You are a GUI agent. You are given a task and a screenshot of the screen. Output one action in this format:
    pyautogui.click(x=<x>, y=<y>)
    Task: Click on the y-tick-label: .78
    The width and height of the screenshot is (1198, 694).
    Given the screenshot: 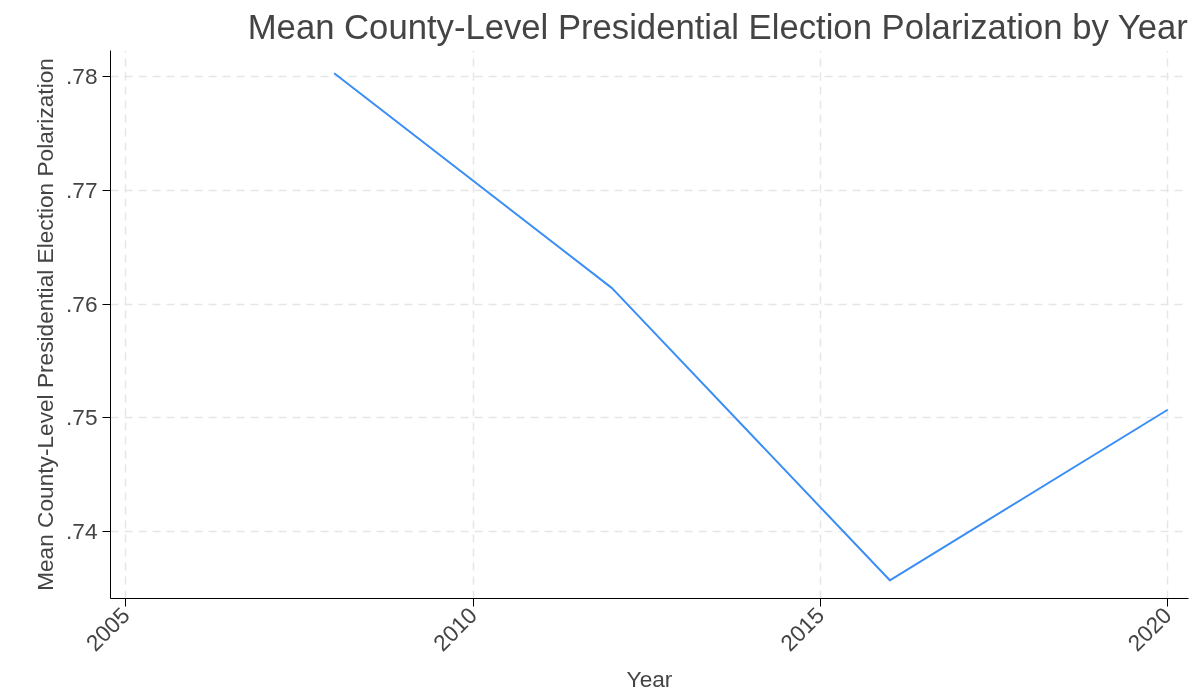 What is the action you would take?
    pyautogui.click(x=82, y=76)
    